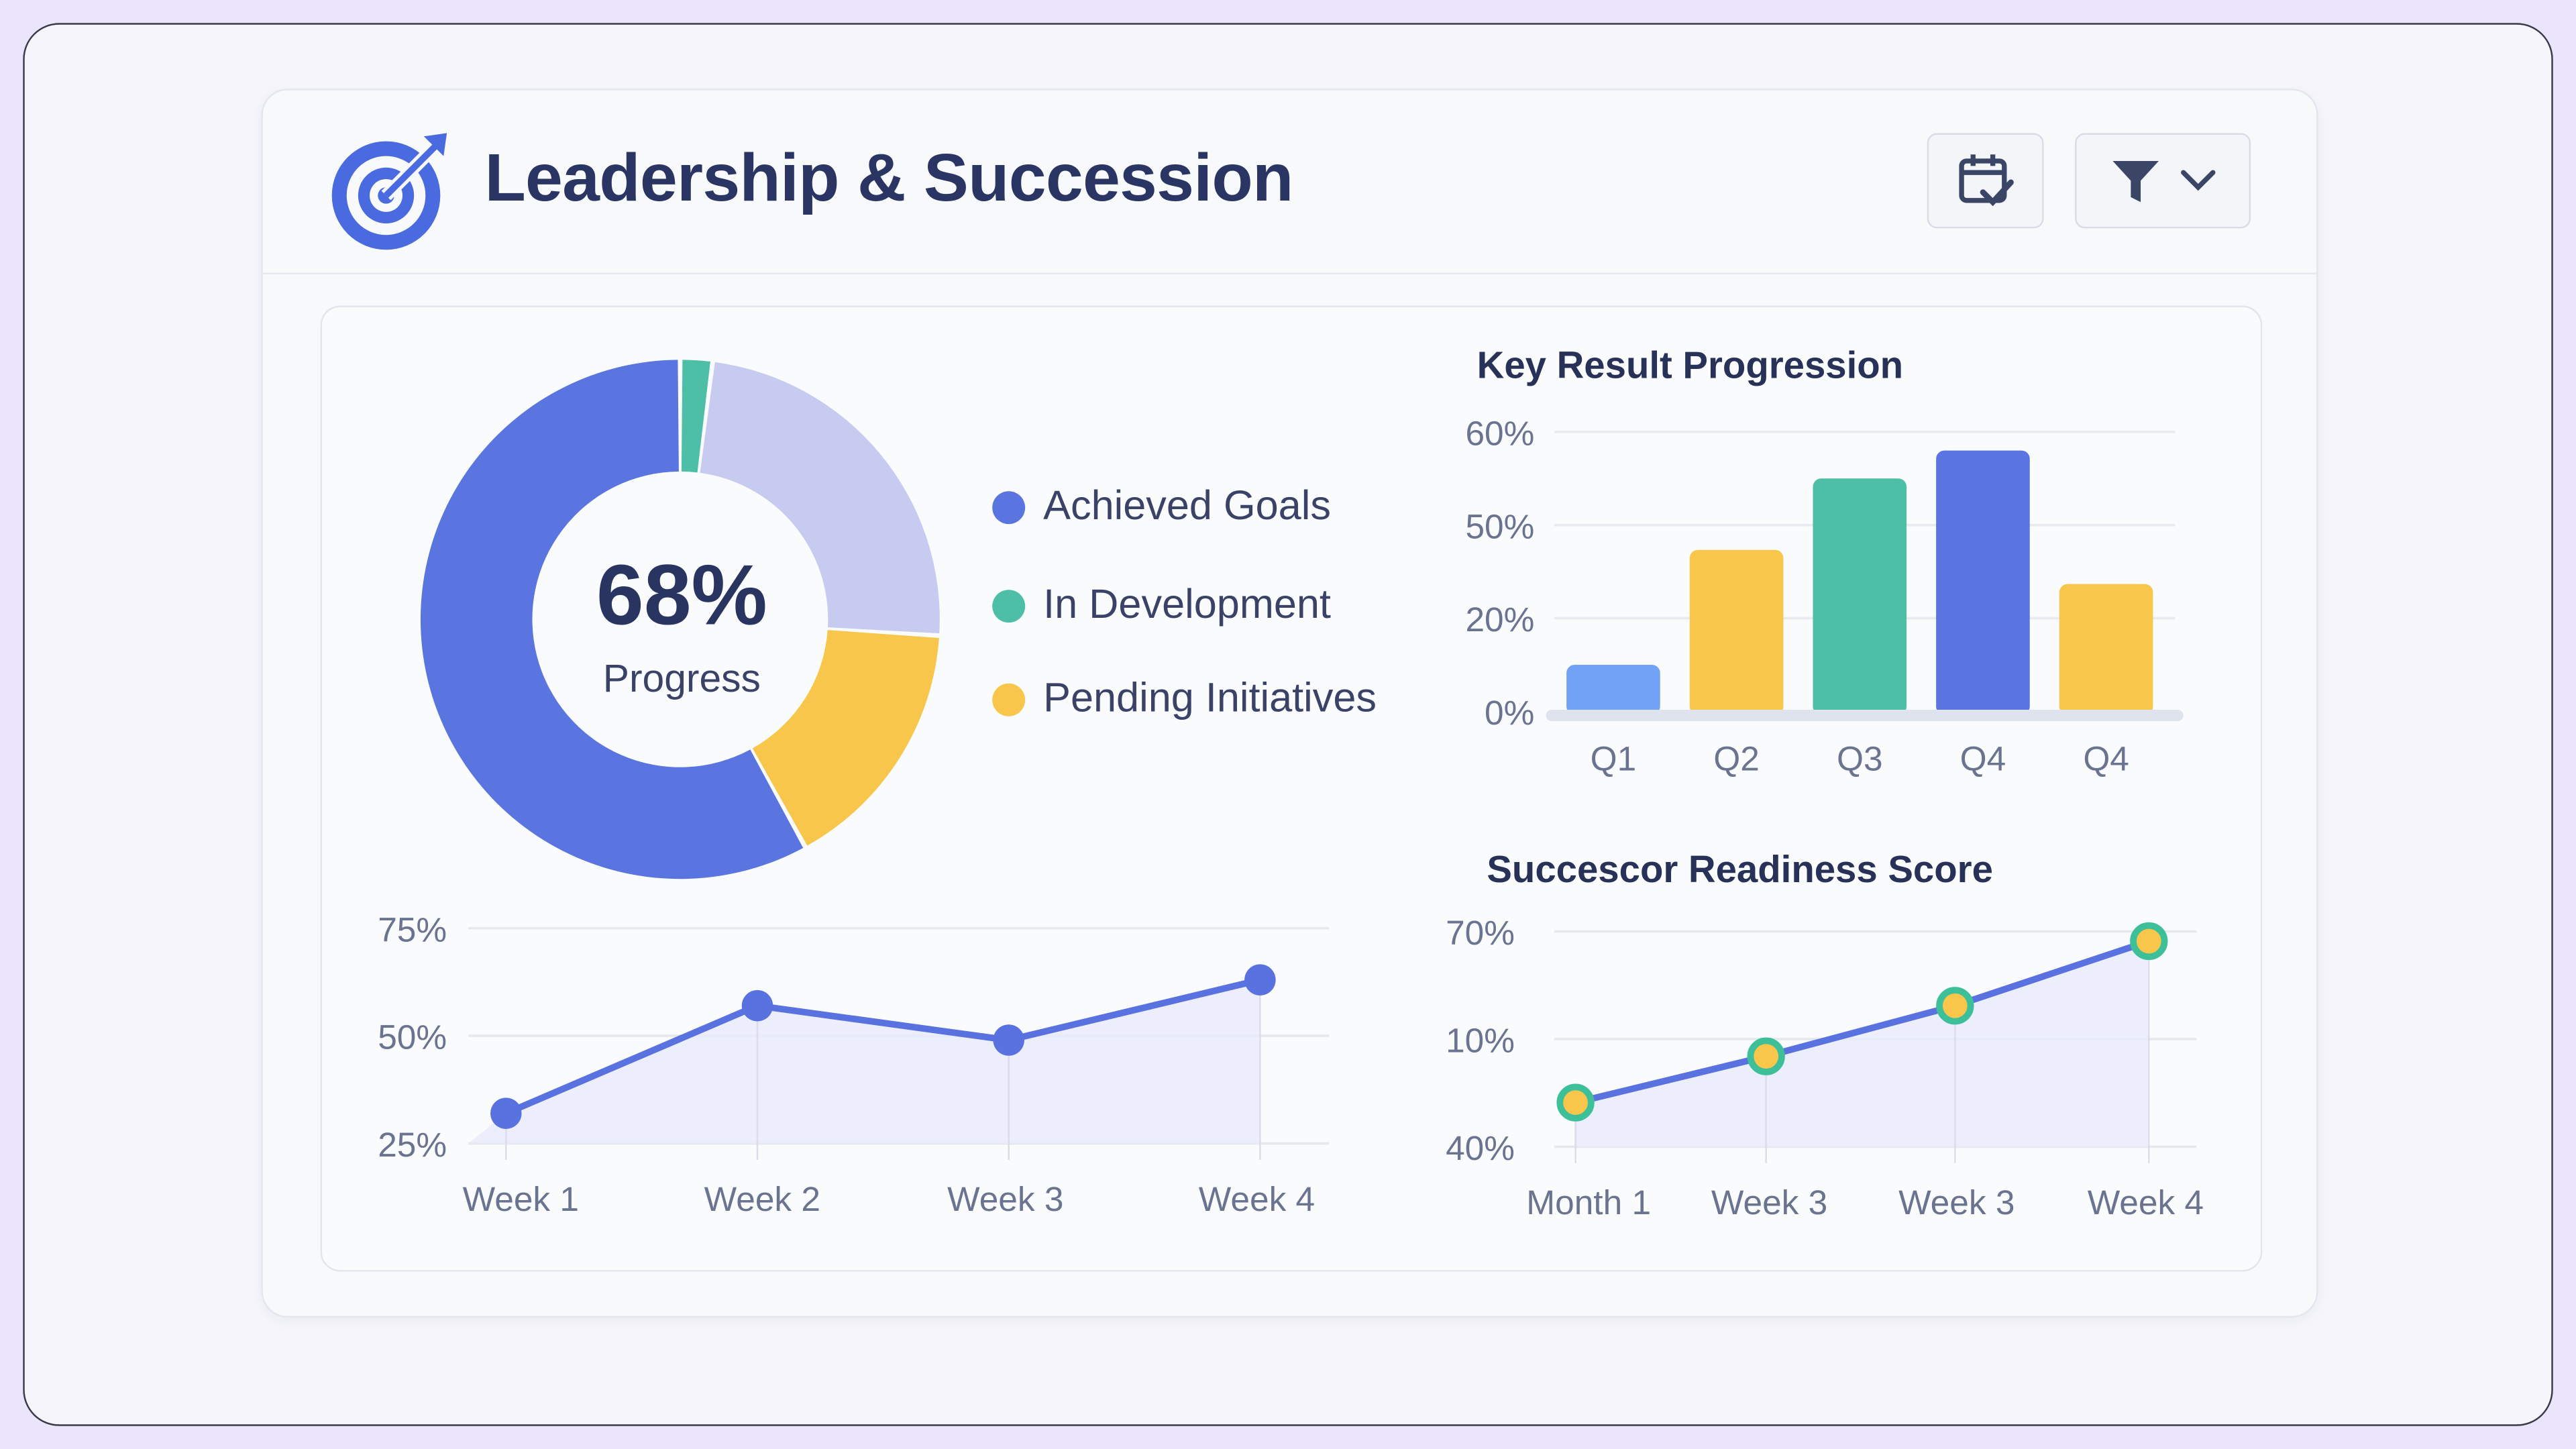  Describe the element at coordinates (1187, 604) in the screenshot. I see `legend-label: In Development` at that location.